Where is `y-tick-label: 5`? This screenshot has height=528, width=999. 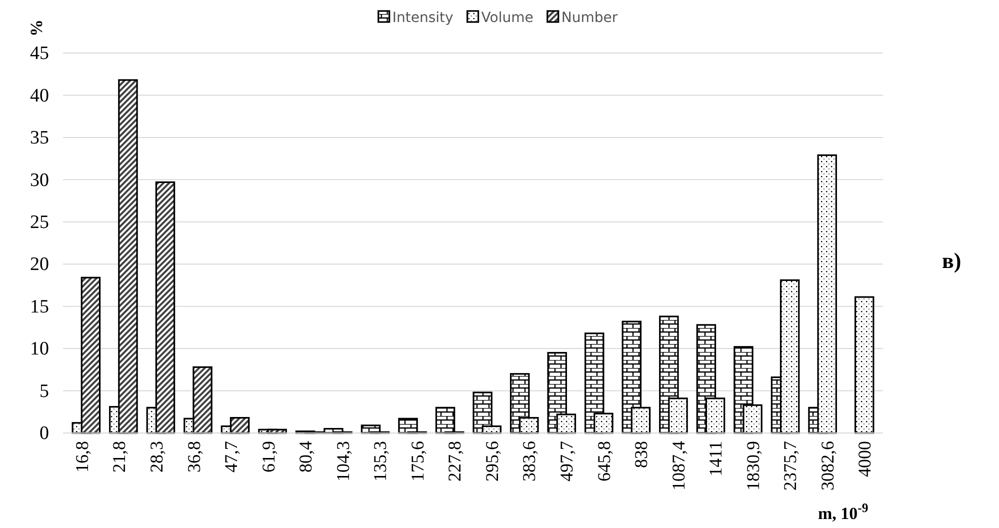 y-tick-label: 5 is located at coordinates (44, 391).